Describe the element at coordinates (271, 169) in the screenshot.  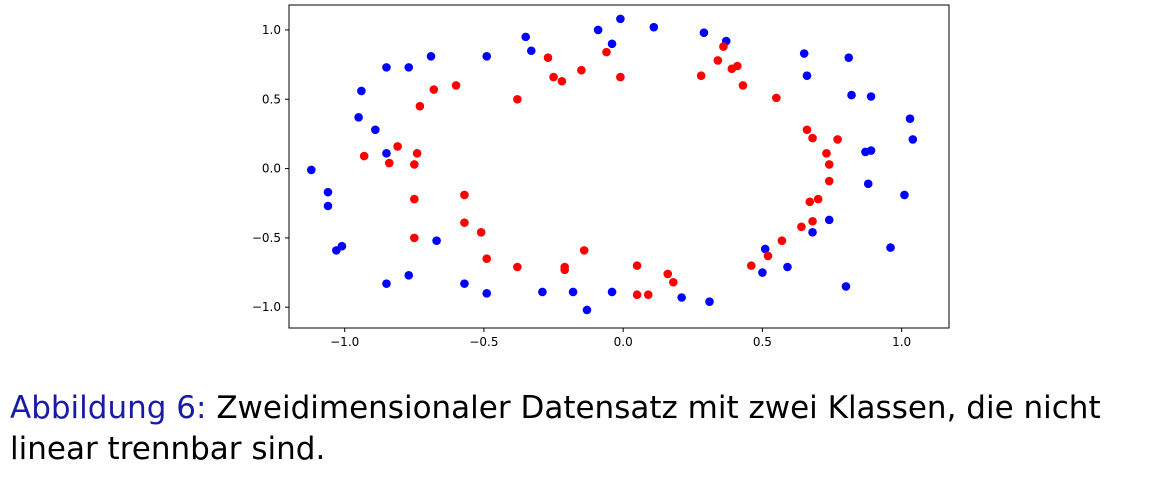
I see `y-tick-label: 0.0` at that location.